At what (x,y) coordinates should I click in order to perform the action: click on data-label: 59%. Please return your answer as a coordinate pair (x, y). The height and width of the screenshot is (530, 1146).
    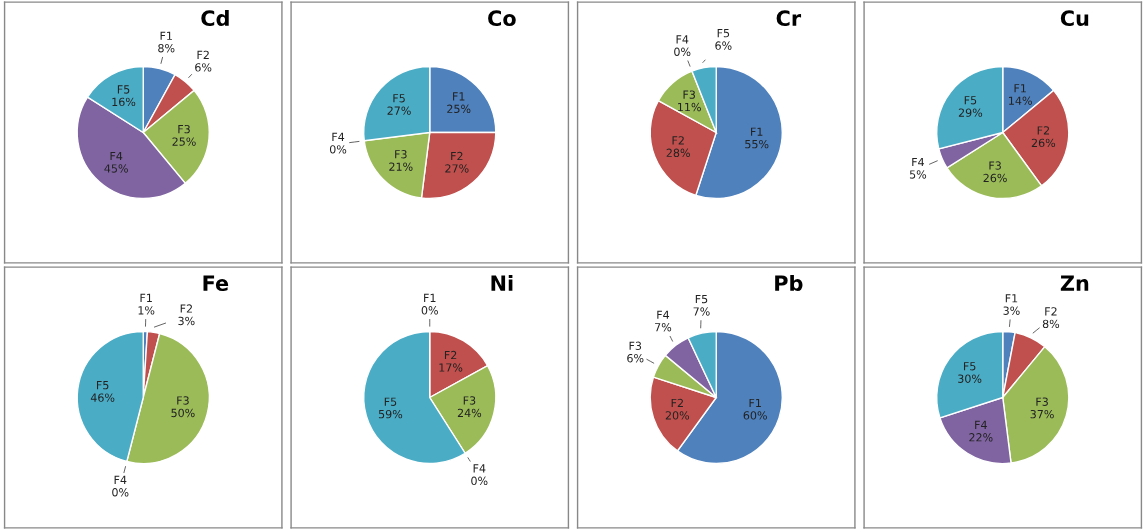
    Looking at the image, I should click on (390, 414).